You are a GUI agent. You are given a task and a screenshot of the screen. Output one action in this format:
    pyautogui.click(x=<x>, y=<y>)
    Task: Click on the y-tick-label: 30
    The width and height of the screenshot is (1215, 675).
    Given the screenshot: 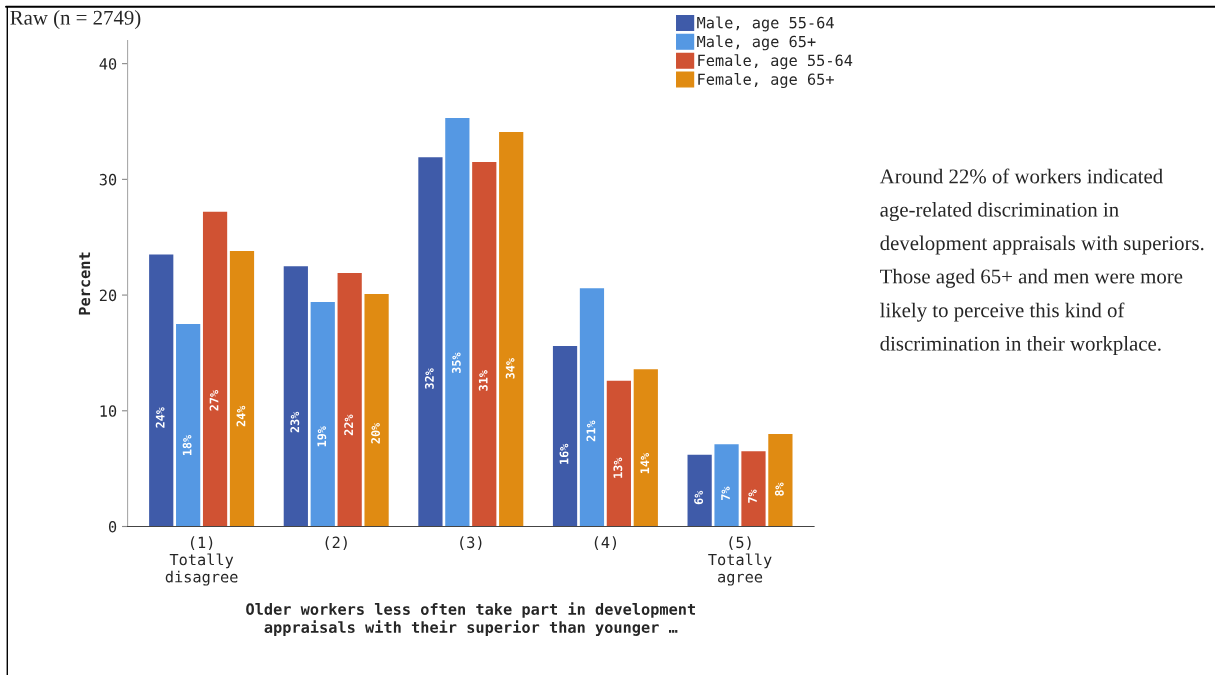 What is the action you would take?
    pyautogui.click(x=108, y=179)
    